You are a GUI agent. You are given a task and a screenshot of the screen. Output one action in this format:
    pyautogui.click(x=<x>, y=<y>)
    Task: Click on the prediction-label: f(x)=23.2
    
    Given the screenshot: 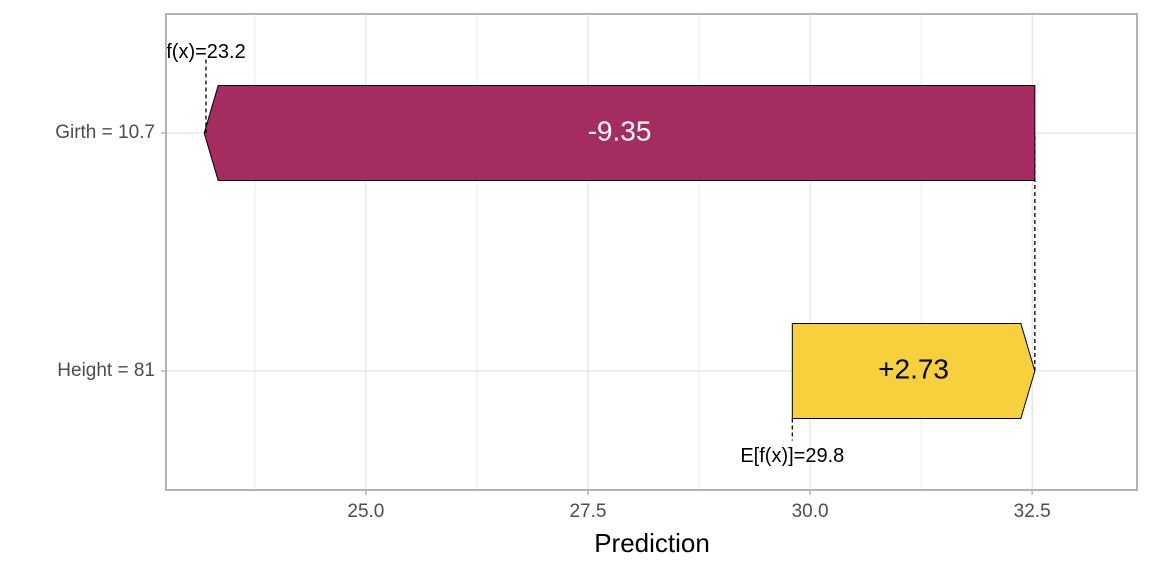 What is the action you would take?
    pyautogui.click(x=205, y=52)
    